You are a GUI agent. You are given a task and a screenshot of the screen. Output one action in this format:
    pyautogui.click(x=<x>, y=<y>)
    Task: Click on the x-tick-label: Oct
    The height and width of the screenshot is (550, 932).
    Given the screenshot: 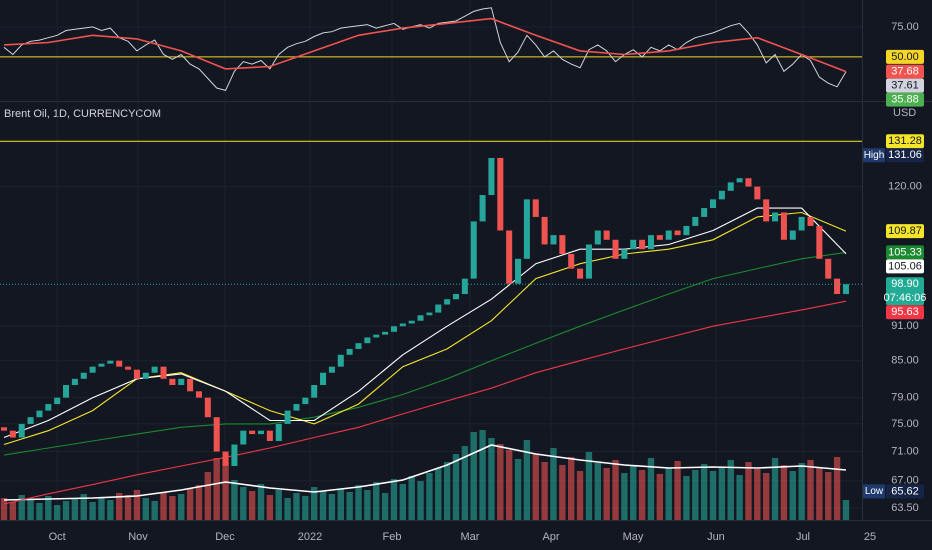 What is the action you would take?
    pyautogui.click(x=57, y=537)
    